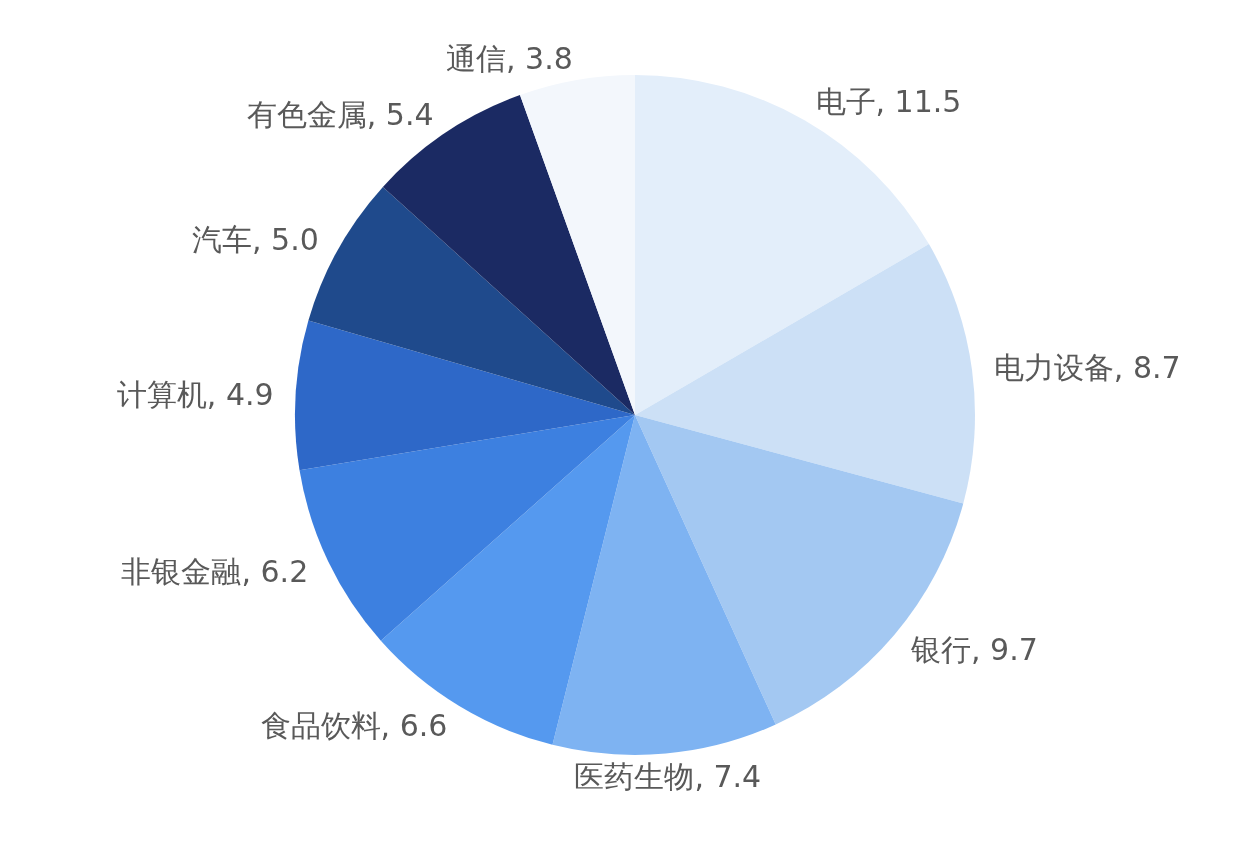 The height and width of the screenshot is (864, 1245). Describe the element at coordinates (941, 649) in the screenshot. I see `slice-label: 银行` at that location.